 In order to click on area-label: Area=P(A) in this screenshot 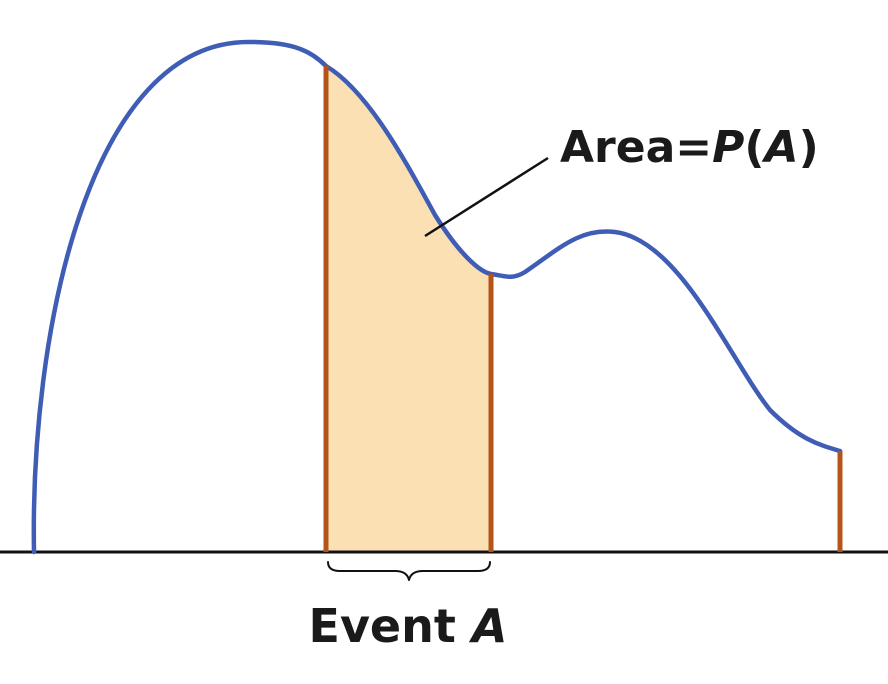, I will do `click(689, 147)`.